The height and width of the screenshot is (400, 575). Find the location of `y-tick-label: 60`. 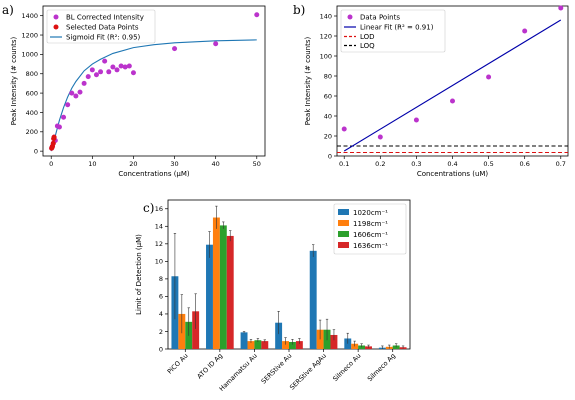

y-tick-label: 60 is located at coordinates (328, 96).